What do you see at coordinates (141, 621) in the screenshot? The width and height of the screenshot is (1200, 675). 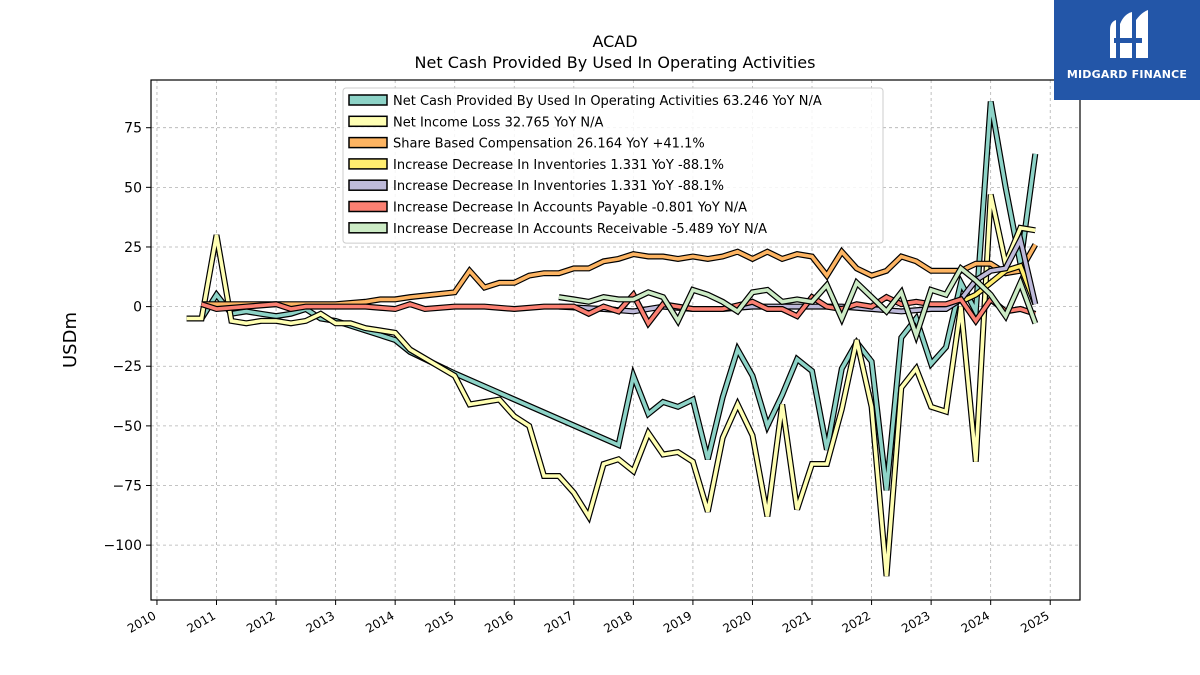 I see `x-tick-label: 2010` at bounding box center [141, 621].